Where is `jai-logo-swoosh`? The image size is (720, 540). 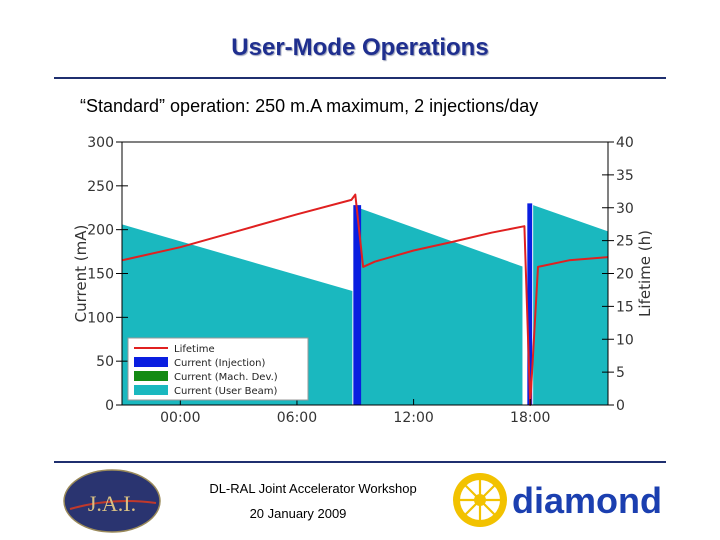 jai-logo-swoosh is located at coordinates (113, 505).